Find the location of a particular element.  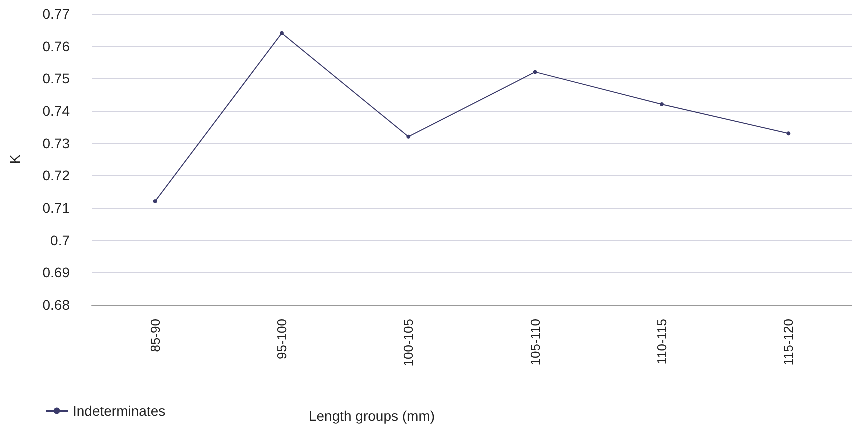

x-tick-label: 105-110 is located at coordinates (535, 342).